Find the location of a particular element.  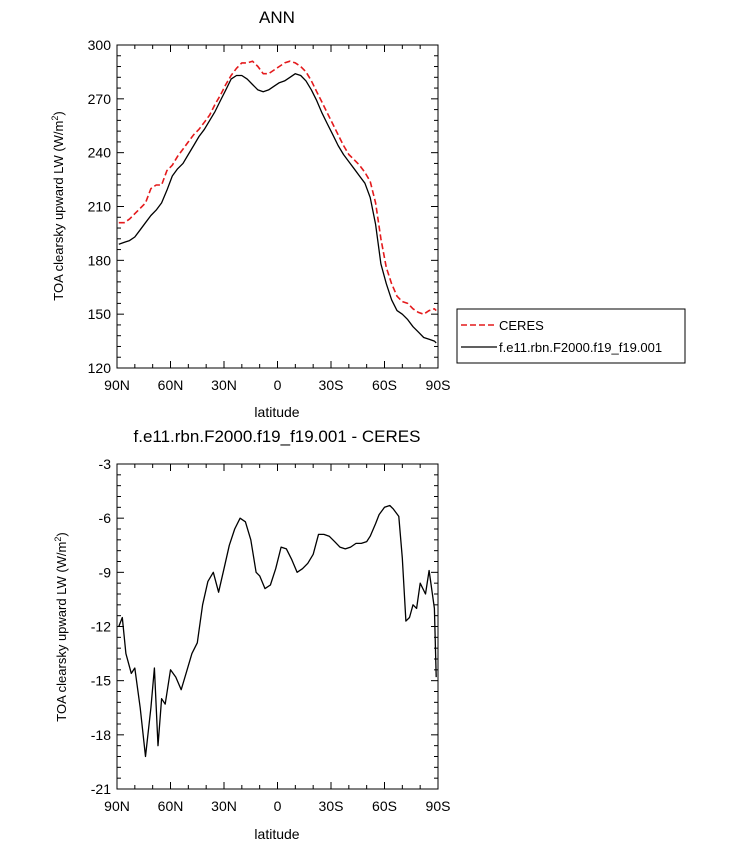

chart-bottom-series-difference-line is located at coordinates (277, 631).